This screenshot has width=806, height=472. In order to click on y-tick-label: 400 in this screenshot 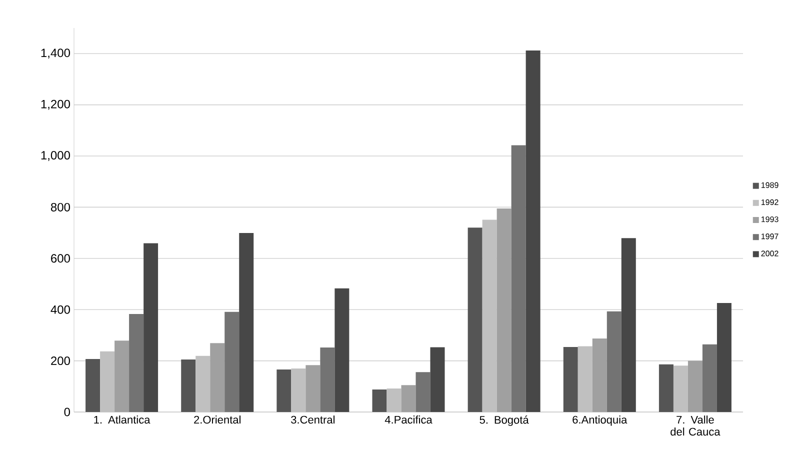, I will do `click(60, 309)`.